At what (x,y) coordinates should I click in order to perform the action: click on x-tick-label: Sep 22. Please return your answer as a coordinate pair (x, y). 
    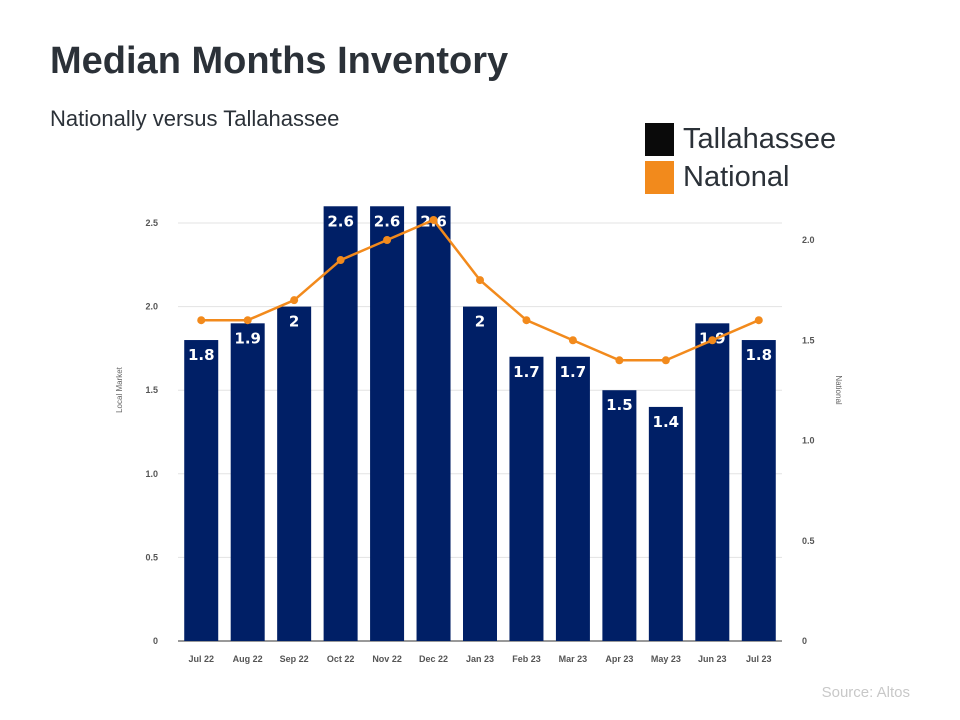
    Looking at the image, I should click on (294, 659).